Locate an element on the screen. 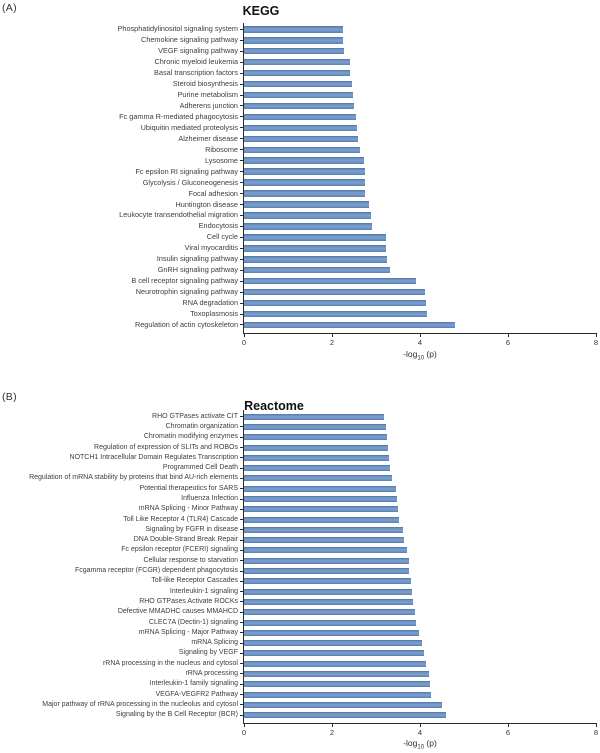  category-label: Signaling by FGFR in disease is located at coordinates (191, 529).